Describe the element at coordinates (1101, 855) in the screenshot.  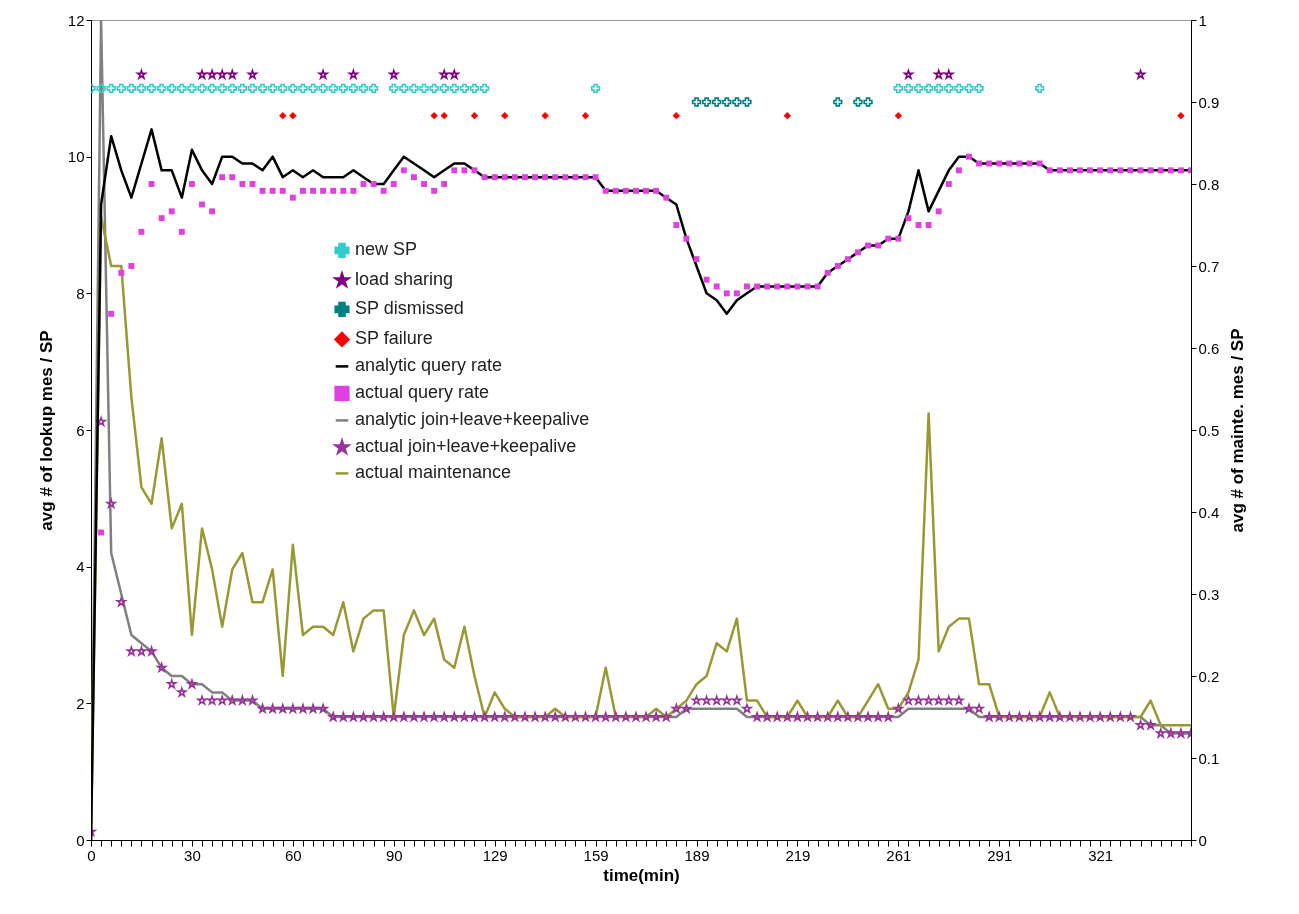
I see `x-tick-label: 321` at that location.